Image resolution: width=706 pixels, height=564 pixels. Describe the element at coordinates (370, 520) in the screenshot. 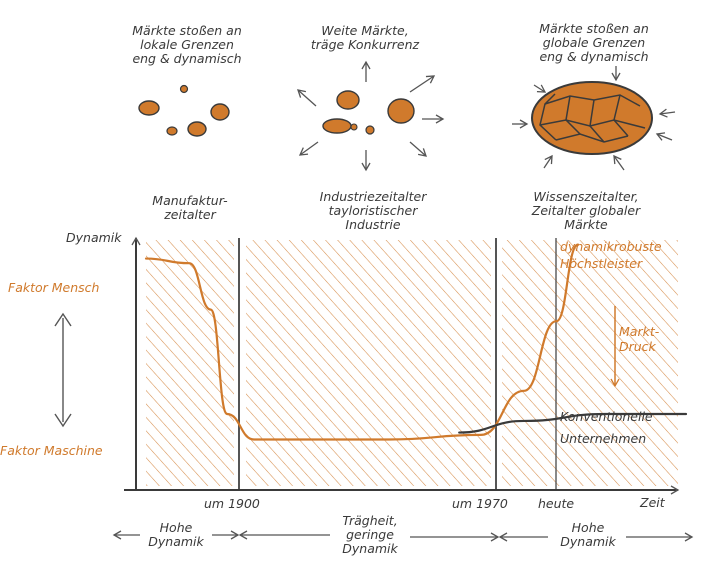

I see `caption-line: Trägheit,` at that location.